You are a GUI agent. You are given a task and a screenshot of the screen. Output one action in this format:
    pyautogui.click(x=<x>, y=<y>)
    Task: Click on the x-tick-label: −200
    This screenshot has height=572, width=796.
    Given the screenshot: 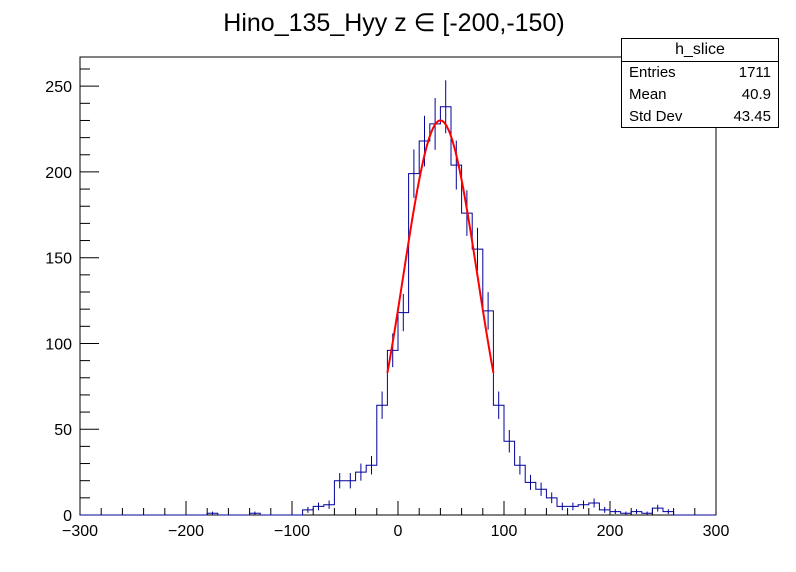 What is the action you would take?
    pyautogui.click(x=186, y=531)
    